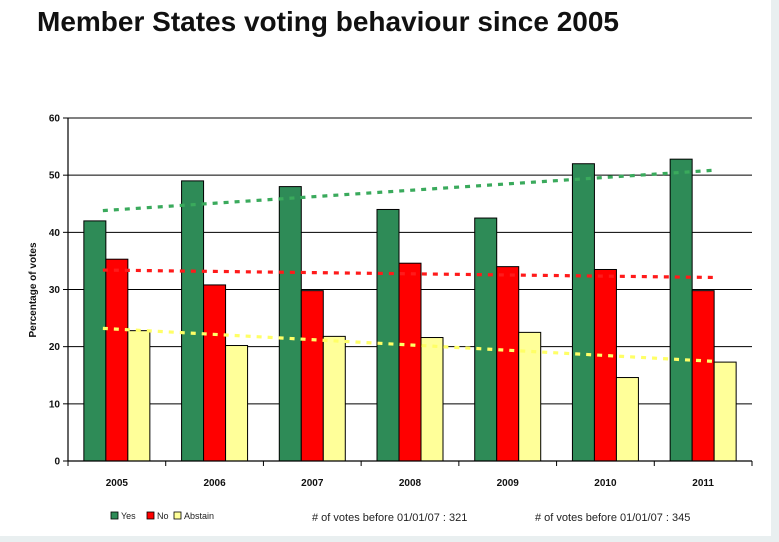 The image size is (779, 542). What do you see at coordinates (389, 518) in the screenshot?
I see `note-votes-1: # of votes before 01/01/07 : 321` at bounding box center [389, 518].